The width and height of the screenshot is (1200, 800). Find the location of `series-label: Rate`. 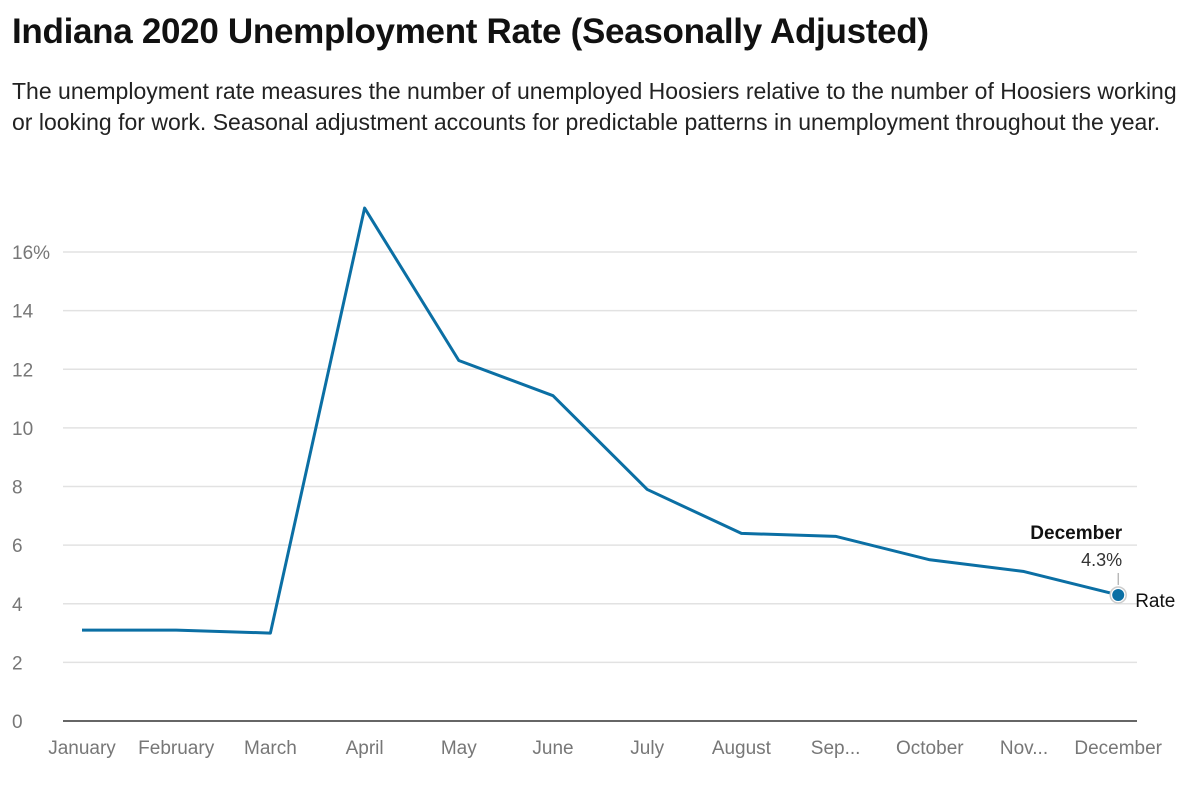

series-label: Rate is located at coordinates (1155, 601).